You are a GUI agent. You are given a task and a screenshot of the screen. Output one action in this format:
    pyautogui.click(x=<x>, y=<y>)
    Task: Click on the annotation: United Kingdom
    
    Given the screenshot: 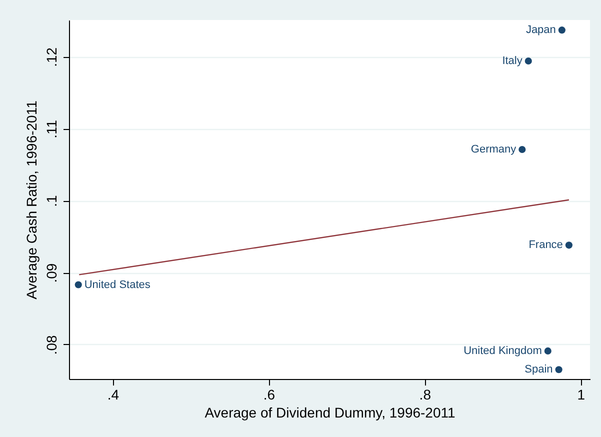 What is the action you would take?
    pyautogui.click(x=503, y=350)
    